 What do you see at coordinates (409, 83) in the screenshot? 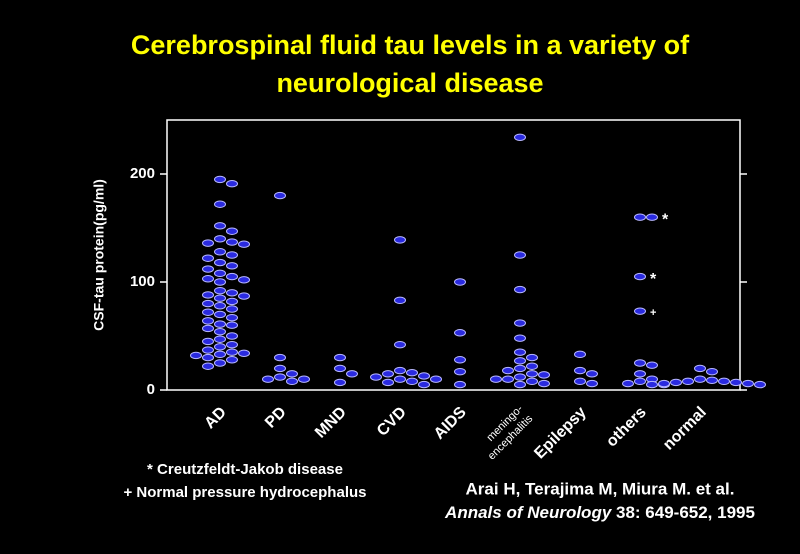
I see `chart-title: neurological disease` at bounding box center [409, 83].